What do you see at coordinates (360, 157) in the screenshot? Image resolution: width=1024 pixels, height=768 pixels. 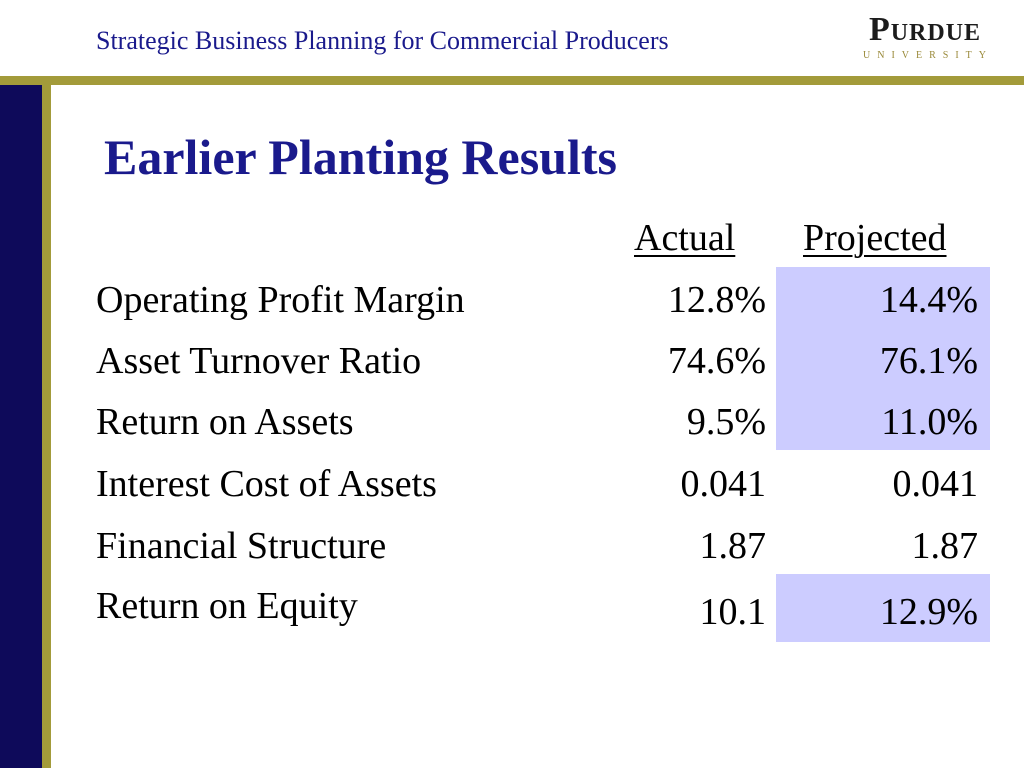 I see `slide-title: Earlier Planting Results` at bounding box center [360, 157].